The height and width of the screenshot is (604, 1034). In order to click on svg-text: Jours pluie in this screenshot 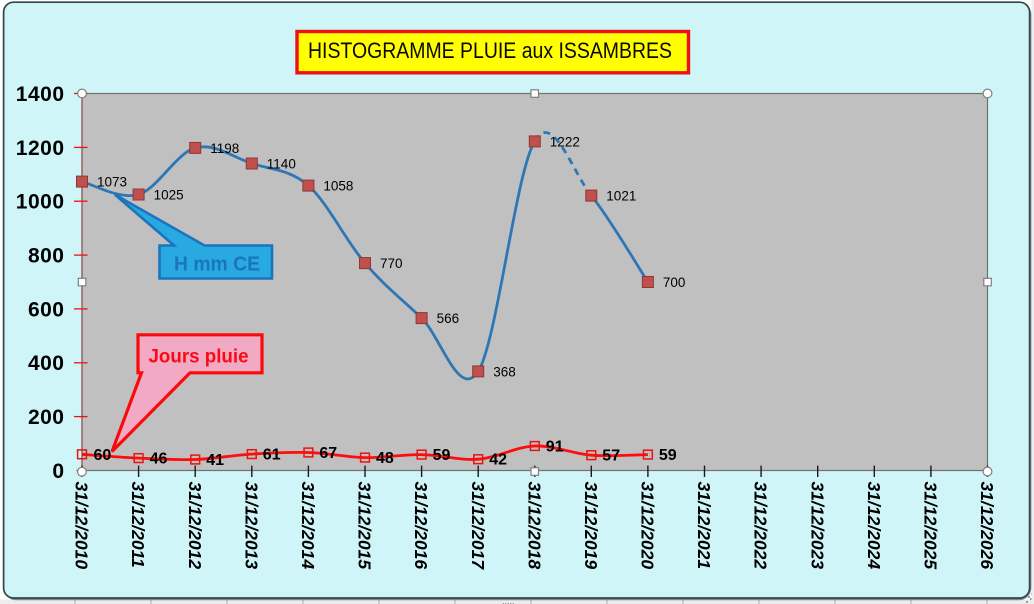, I will do `click(199, 357)`.